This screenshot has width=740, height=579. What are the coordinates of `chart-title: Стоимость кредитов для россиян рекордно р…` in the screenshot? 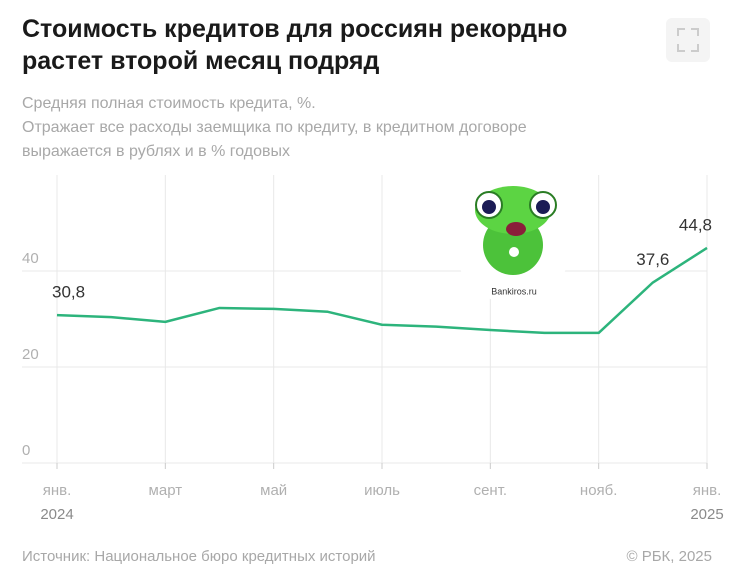 It's located at (294, 45).